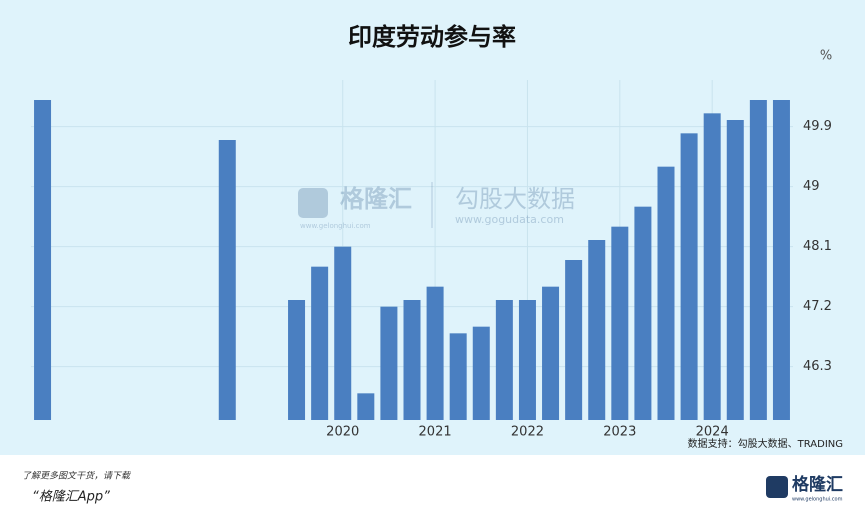 Image resolution: width=865 pixels, height=531 pixels. Describe the element at coordinates (817, 126) in the screenshot. I see `y-tick-label: 49.9` at that location.